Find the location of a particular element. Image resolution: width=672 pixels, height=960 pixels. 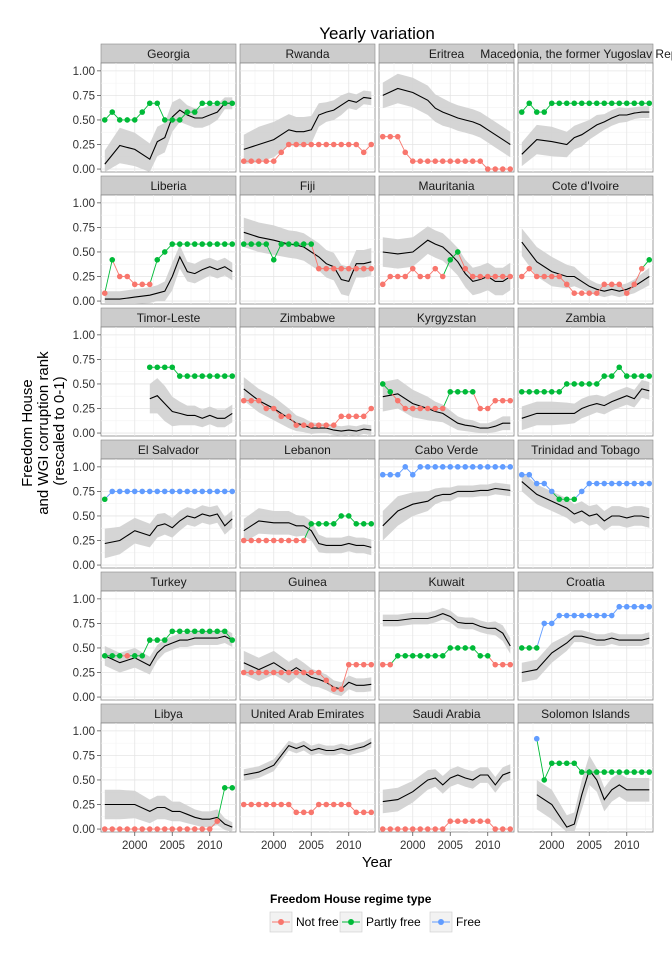

x-tick-label: 2000 is located at coordinates (274, 846).